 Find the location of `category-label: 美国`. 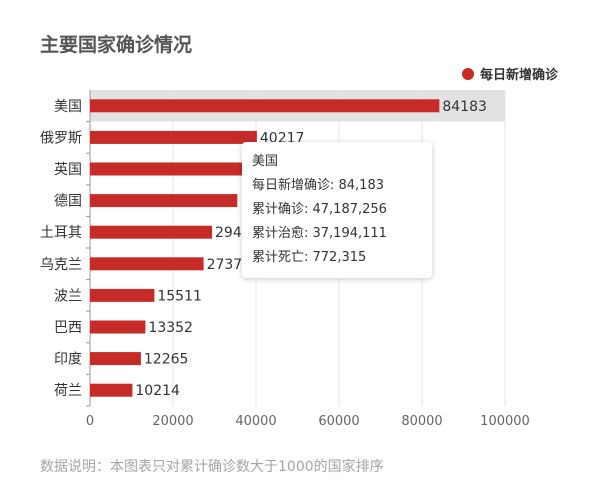

category-label: 美国 is located at coordinates (68, 107).